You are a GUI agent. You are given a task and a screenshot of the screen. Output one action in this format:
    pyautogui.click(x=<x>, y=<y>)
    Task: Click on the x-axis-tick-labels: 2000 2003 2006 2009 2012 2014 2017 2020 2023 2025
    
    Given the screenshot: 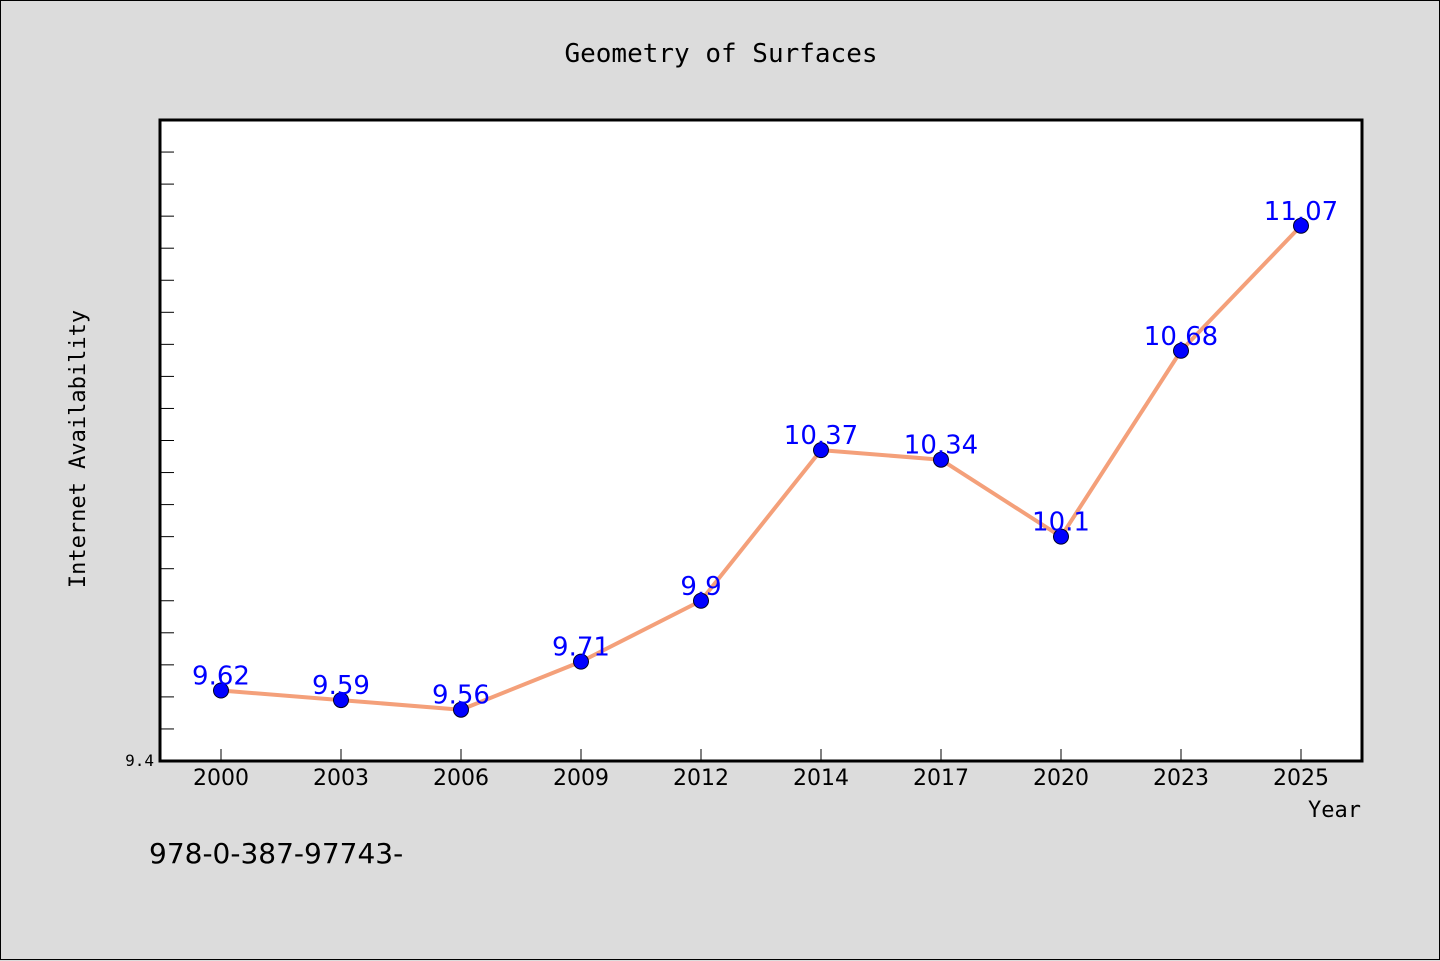 What is the action you would take?
    pyautogui.click(x=761, y=778)
    